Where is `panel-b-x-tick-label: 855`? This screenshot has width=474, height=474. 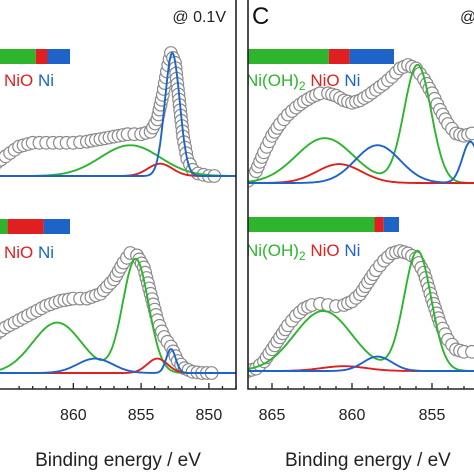 panel-b-x-tick-label: 855 is located at coordinates (141, 415).